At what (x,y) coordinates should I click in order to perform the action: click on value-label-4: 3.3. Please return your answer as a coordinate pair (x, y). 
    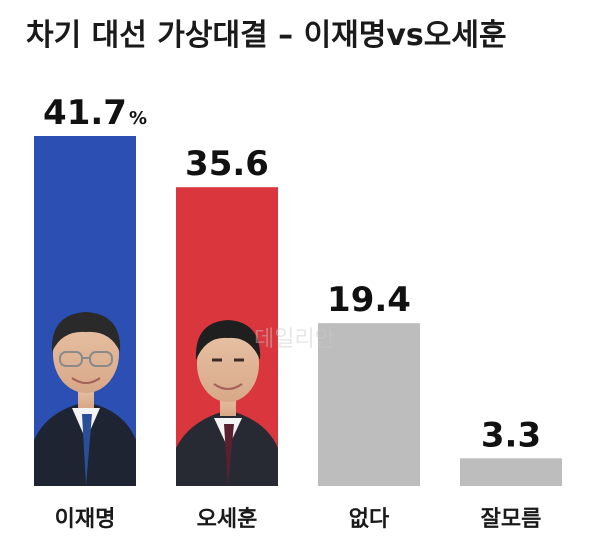
    Looking at the image, I should click on (511, 435).